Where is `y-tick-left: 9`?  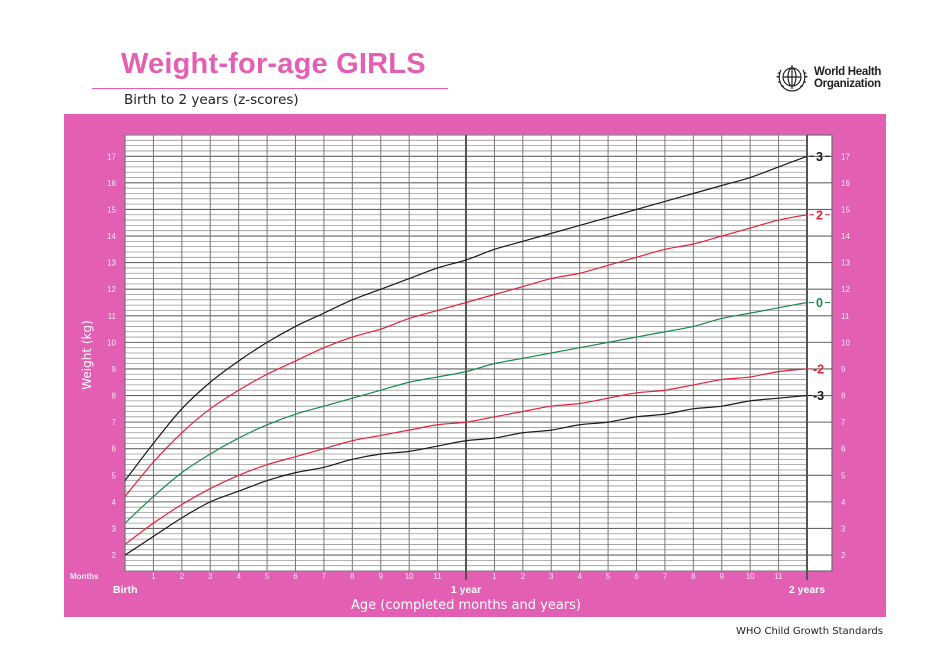
y-tick-left: 9 is located at coordinates (114, 369).